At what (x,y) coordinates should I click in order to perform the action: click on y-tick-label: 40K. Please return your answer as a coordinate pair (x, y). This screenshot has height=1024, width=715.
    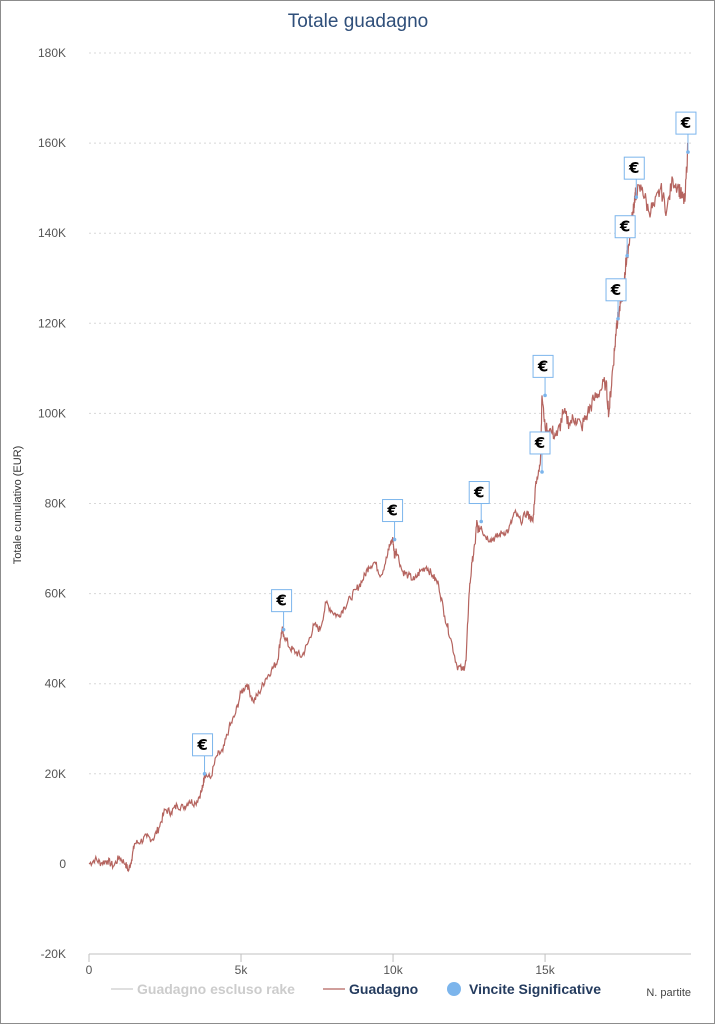
    Looking at the image, I should click on (55, 684).